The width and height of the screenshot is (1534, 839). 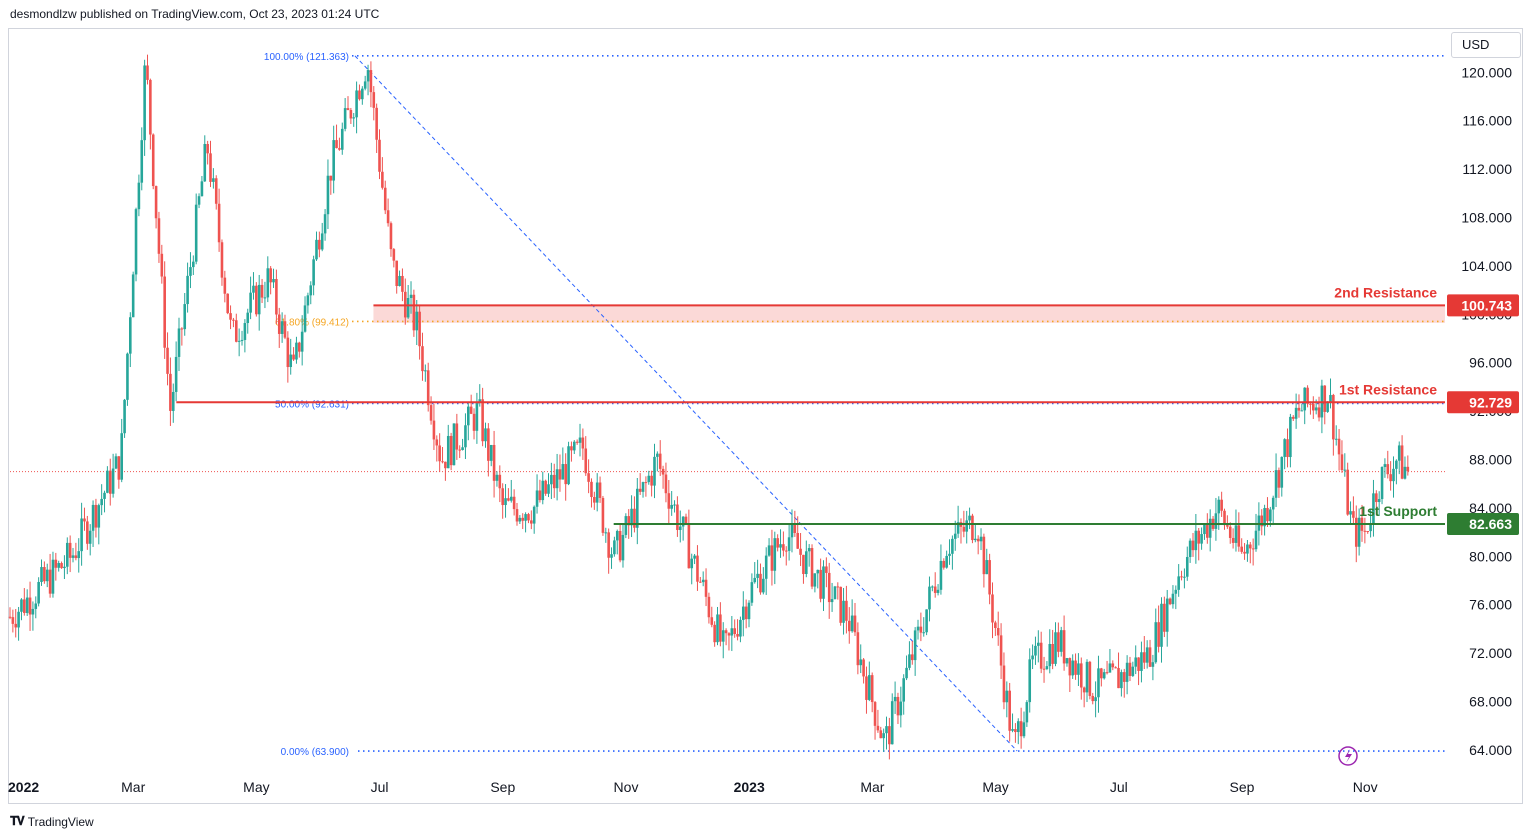 What do you see at coordinates (1486, 45) in the screenshot?
I see `currency-button: USD` at bounding box center [1486, 45].